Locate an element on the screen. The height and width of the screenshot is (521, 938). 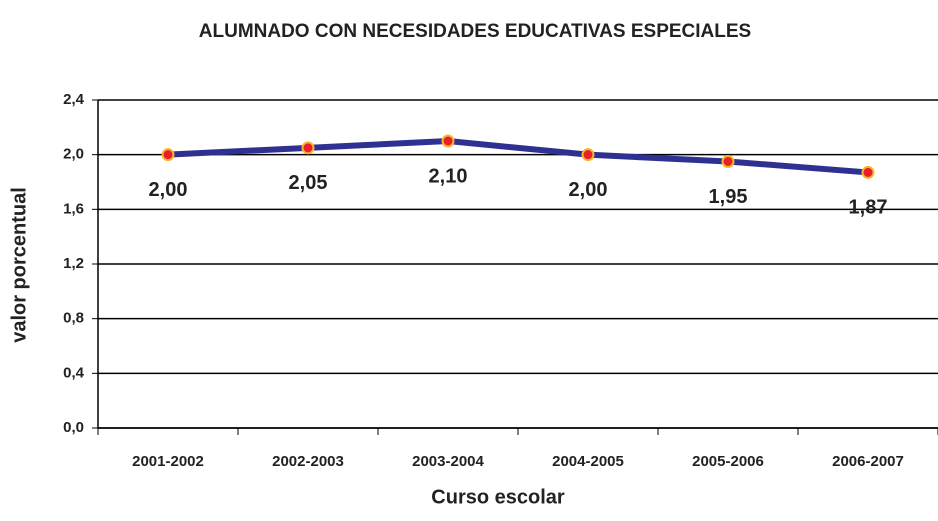
y-tick-label: 0,8 is located at coordinates (73, 318).